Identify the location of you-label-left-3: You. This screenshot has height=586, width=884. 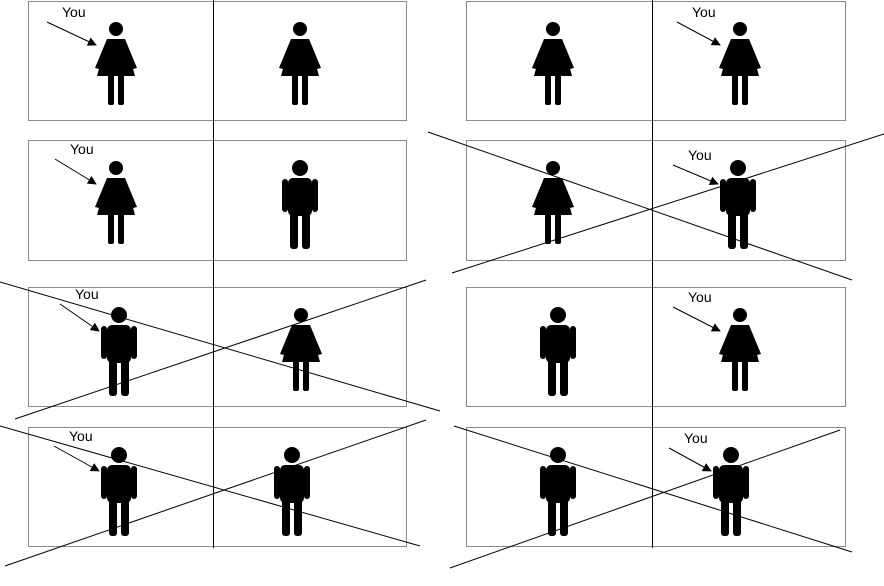
(87, 294).